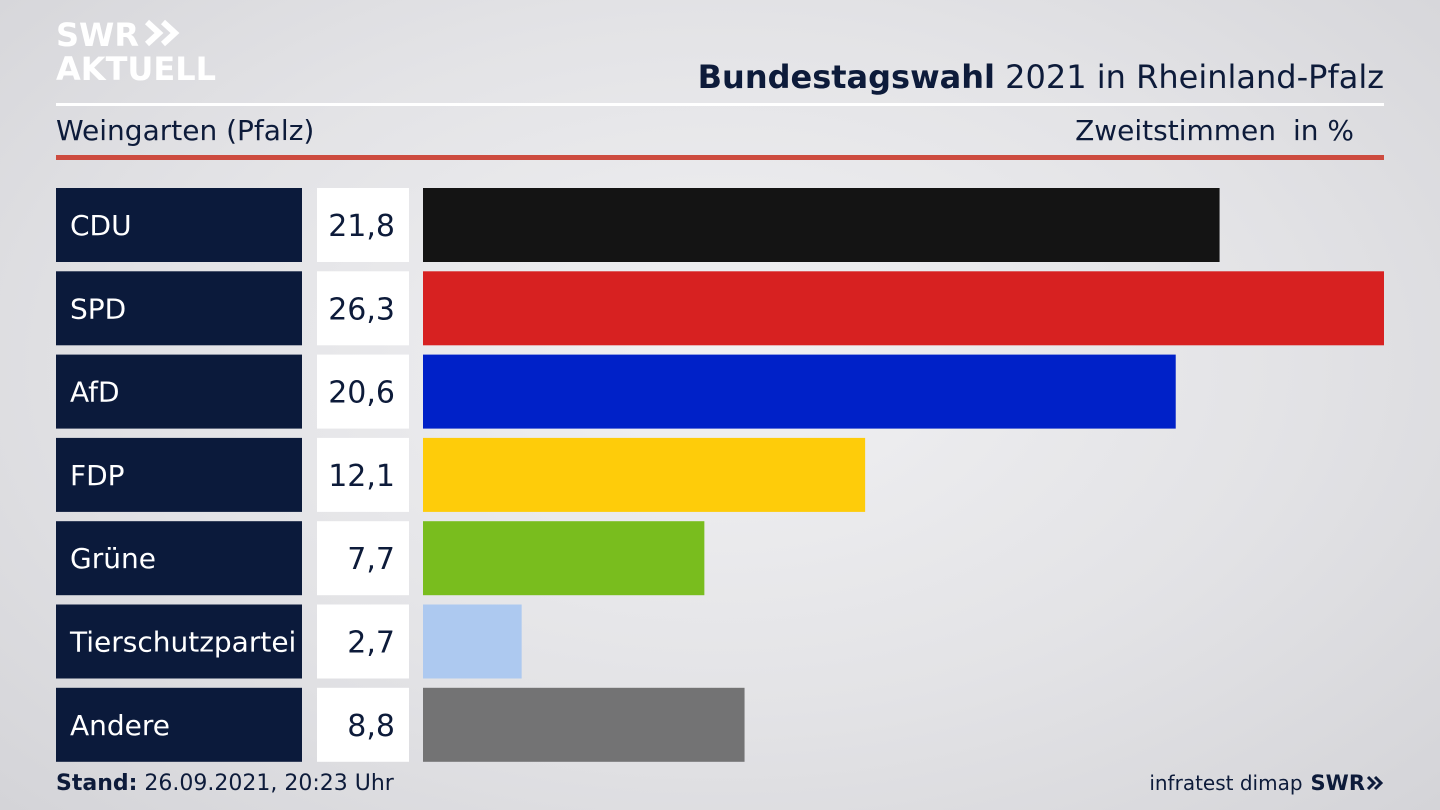  I want to click on value-box-cdu, so click(363, 225).